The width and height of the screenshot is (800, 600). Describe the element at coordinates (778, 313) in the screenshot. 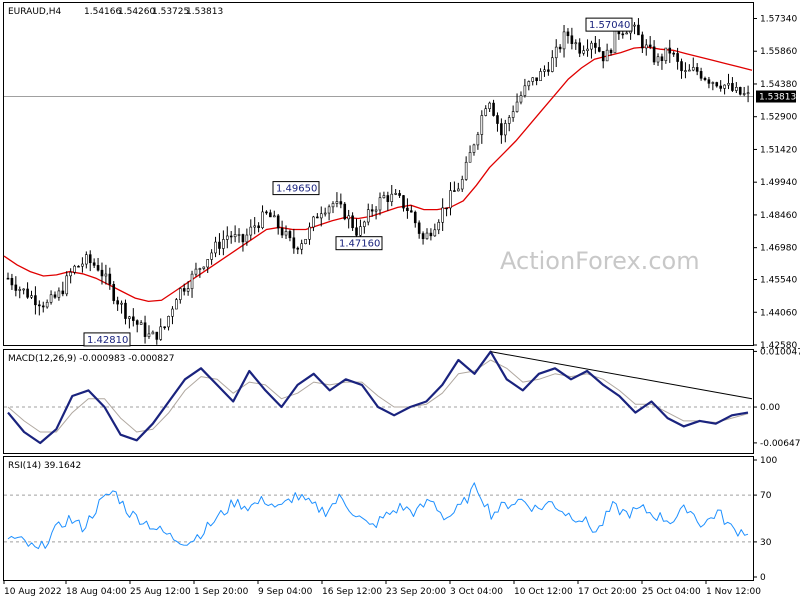

I see `price-tick-label: 1.44060` at that location.